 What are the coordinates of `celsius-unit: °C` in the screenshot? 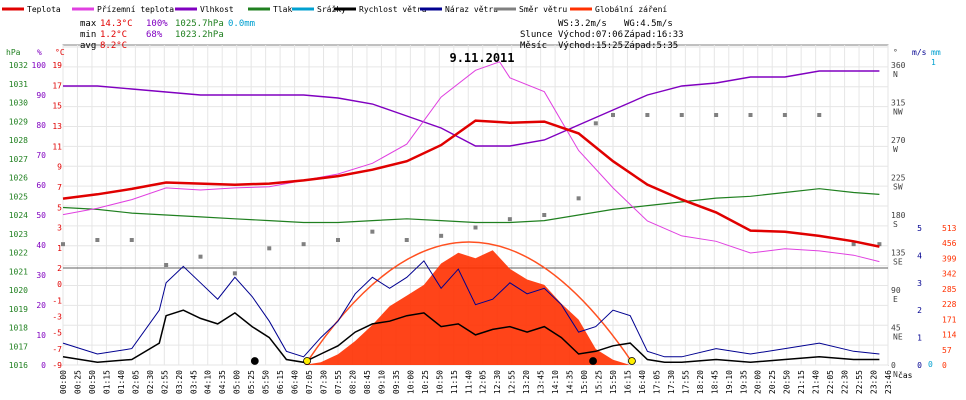 It's located at (60, 52).